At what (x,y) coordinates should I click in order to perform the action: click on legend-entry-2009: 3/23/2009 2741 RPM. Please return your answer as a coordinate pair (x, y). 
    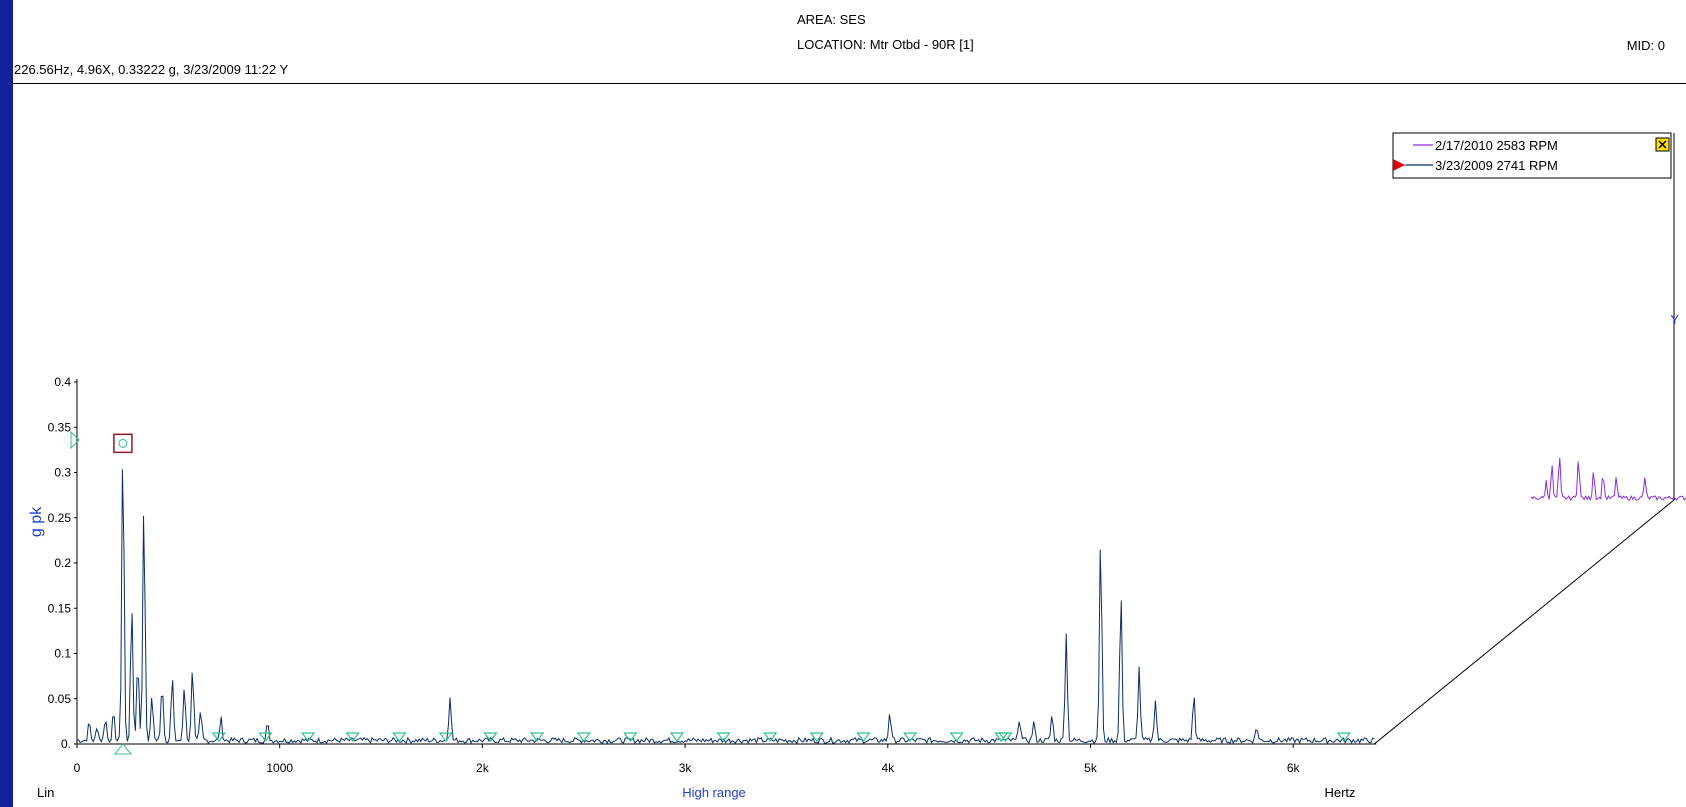
    Looking at the image, I should click on (1496, 165).